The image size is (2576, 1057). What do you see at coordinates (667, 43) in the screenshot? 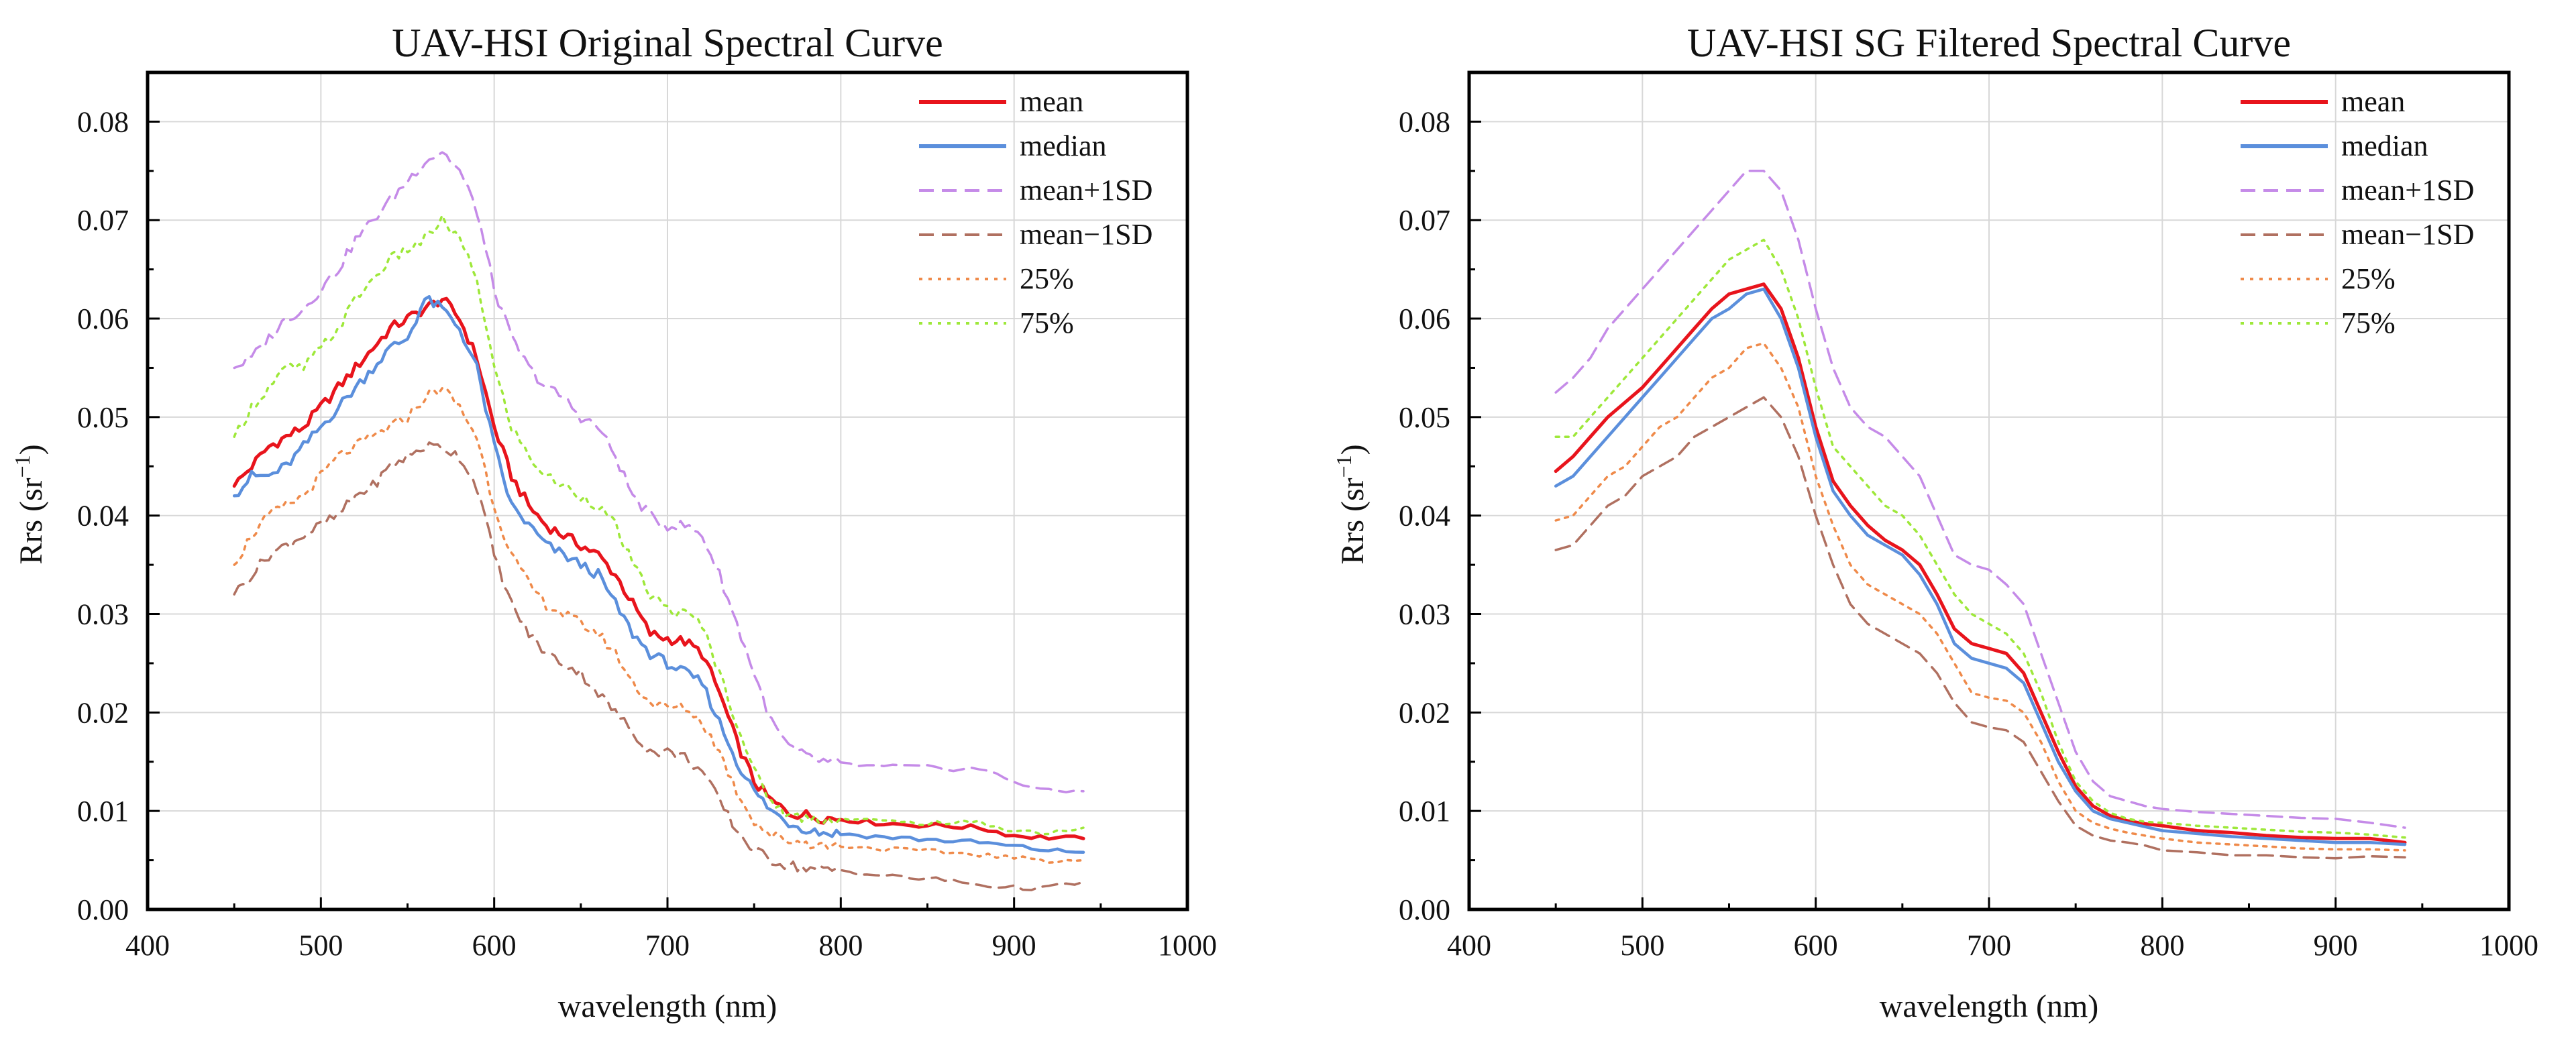
I see `chart-title: UAV-HSI Original Spectral Curve` at bounding box center [667, 43].